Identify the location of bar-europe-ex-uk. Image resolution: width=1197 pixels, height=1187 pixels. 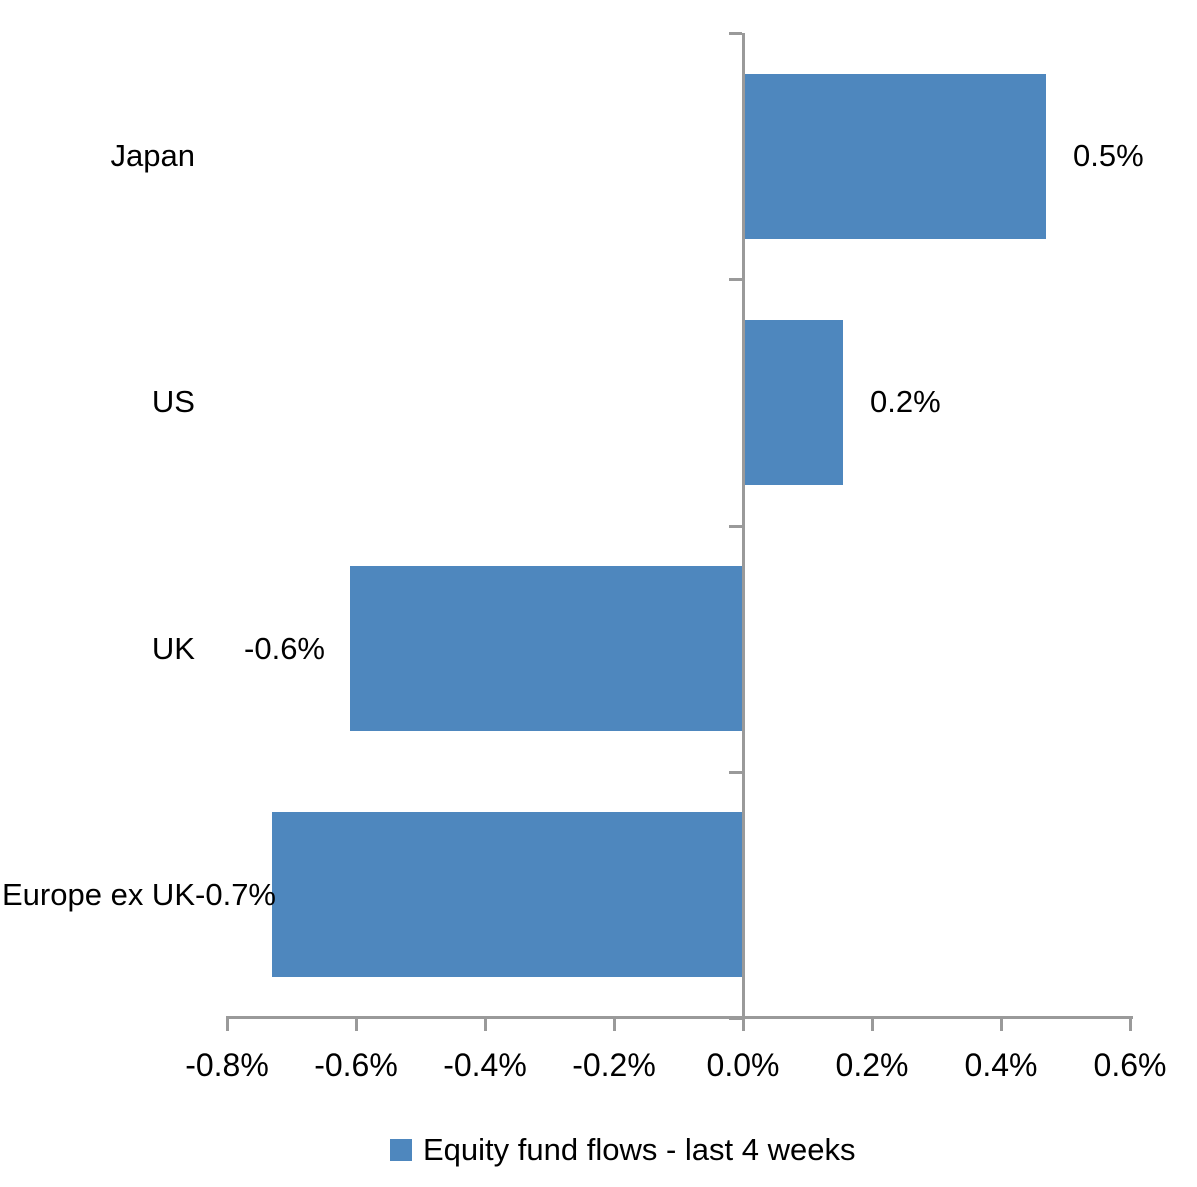
(507, 894).